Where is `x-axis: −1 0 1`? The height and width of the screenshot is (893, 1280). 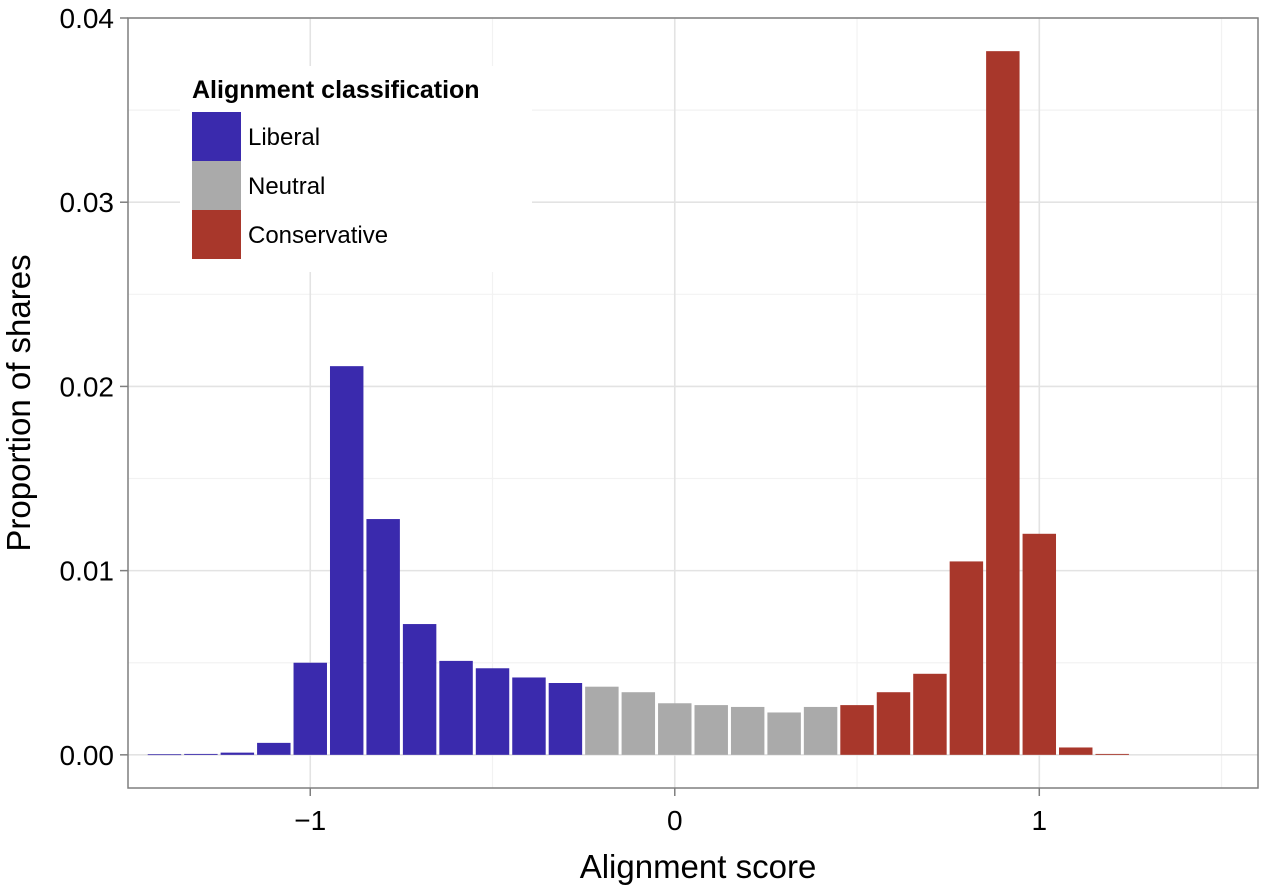
x-axis: −1 0 1 is located at coordinates (670, 812).